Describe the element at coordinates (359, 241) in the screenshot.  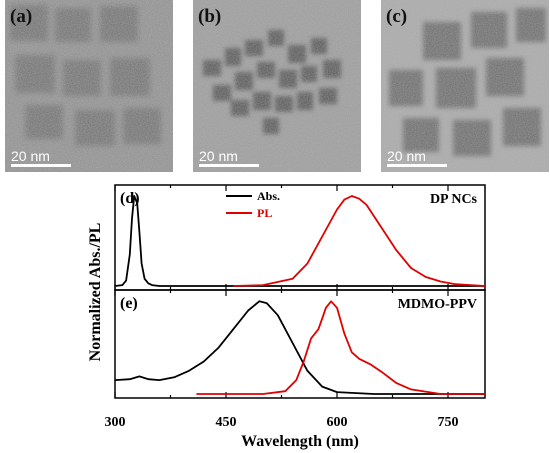
I see `series-dp-pl-line` at that location.